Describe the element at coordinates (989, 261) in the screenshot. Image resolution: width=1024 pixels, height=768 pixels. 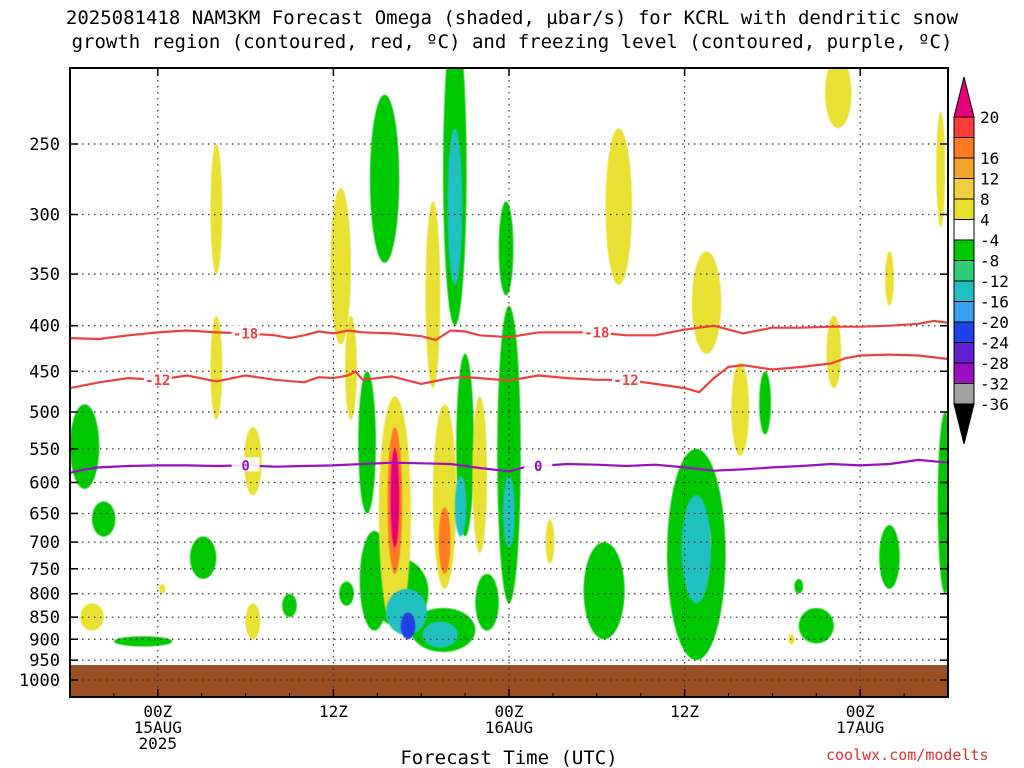
I see `legend-label: -8` at that location.